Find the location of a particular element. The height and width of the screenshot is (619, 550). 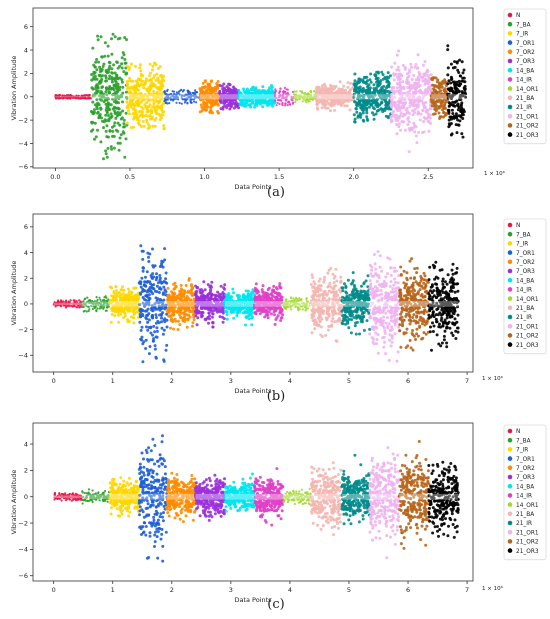

legend-marker-21_IR is located at coordinates (510, 107).